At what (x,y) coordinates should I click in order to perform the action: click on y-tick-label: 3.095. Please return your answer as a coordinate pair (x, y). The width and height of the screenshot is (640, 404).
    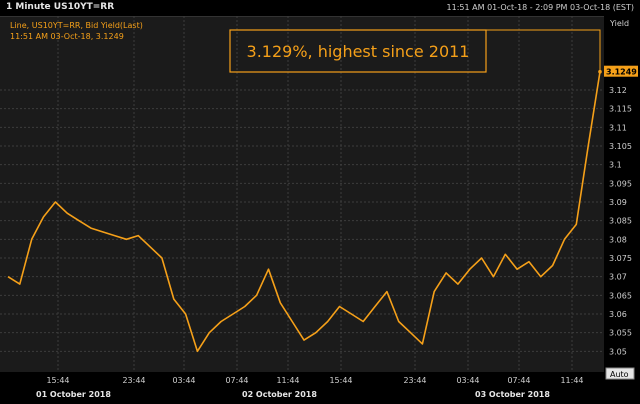
    Looking at the image, I should click on (620, 183).